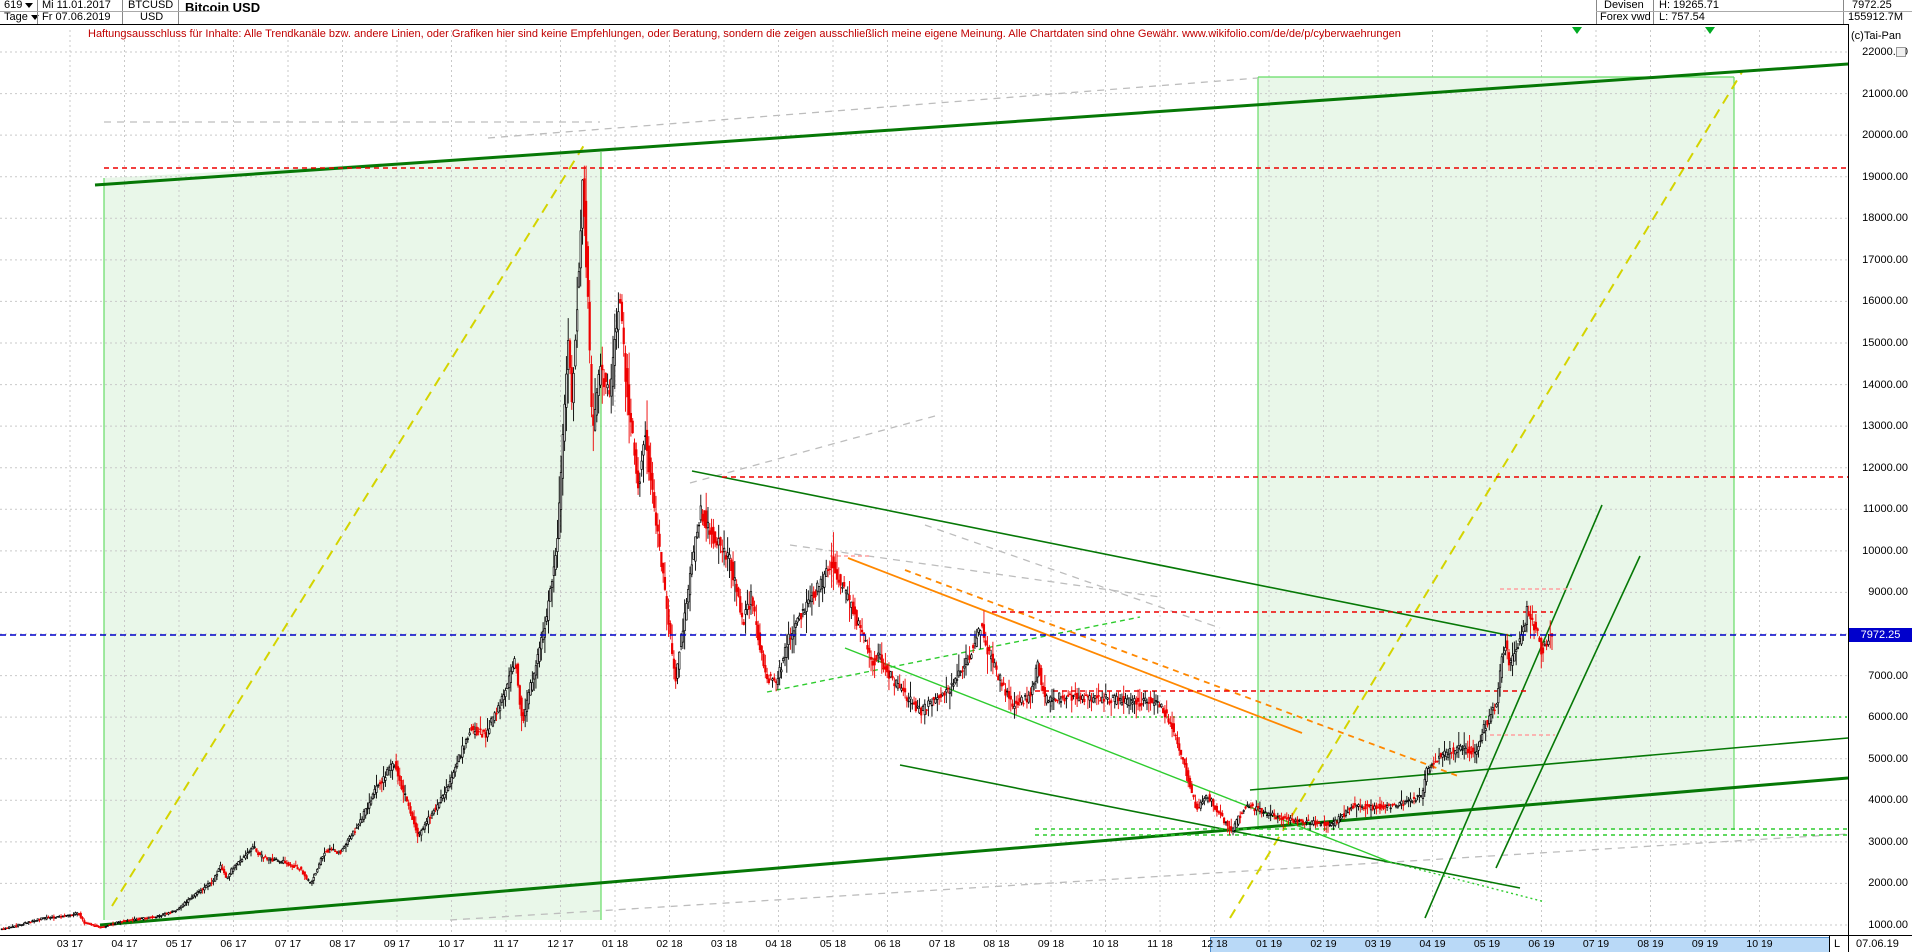 This screenshot has height=952, width=1912. Describe the element at coordinates (1888, 717) in the screenshot. I see `price-tick-label: 6000.00` at that location.